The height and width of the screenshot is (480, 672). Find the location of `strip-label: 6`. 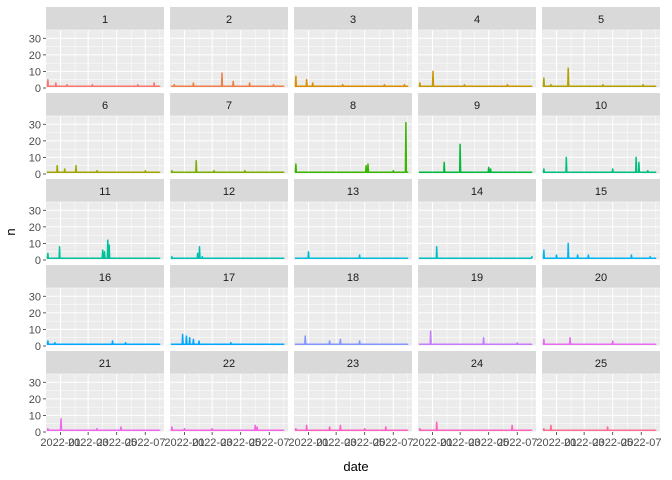

strip-label: 6 is located at coordinates (105, 106).